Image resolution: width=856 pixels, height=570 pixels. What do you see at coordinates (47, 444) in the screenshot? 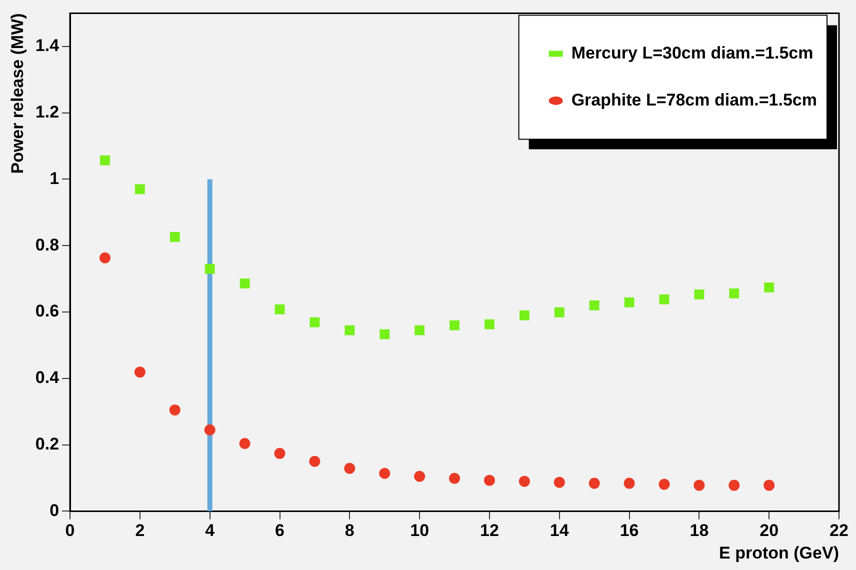
I see `y-tick-label: 0.2` at bounding box center [47, 444].